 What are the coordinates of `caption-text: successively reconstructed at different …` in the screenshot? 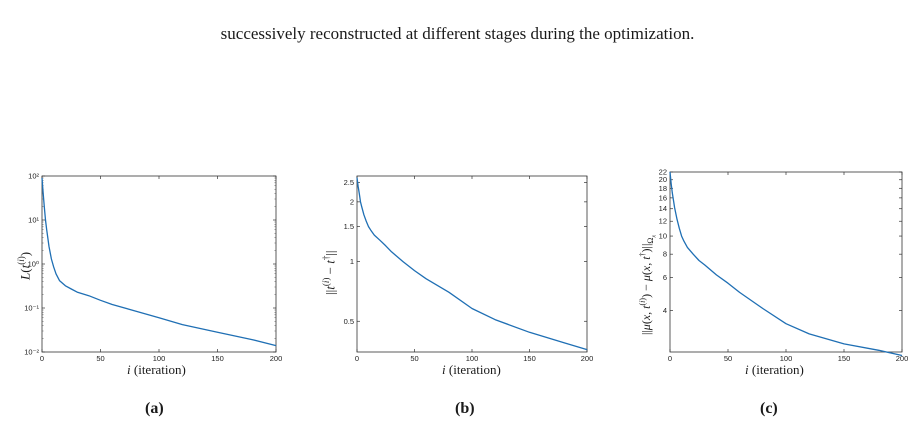 It's located at (457, 33).